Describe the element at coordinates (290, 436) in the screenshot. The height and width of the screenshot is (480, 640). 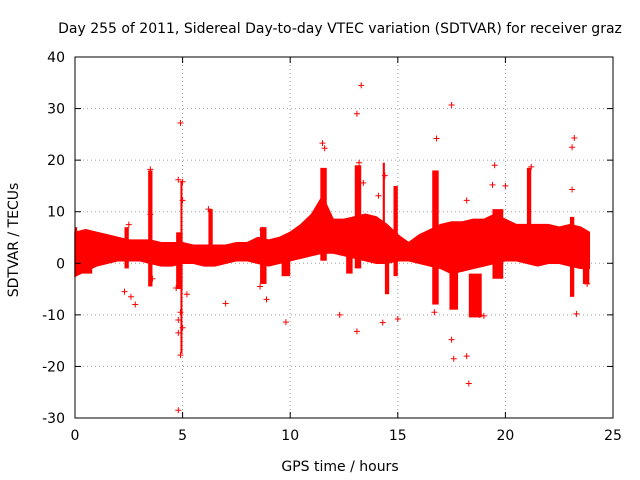
I see `x-tick-label: 10` at that location.